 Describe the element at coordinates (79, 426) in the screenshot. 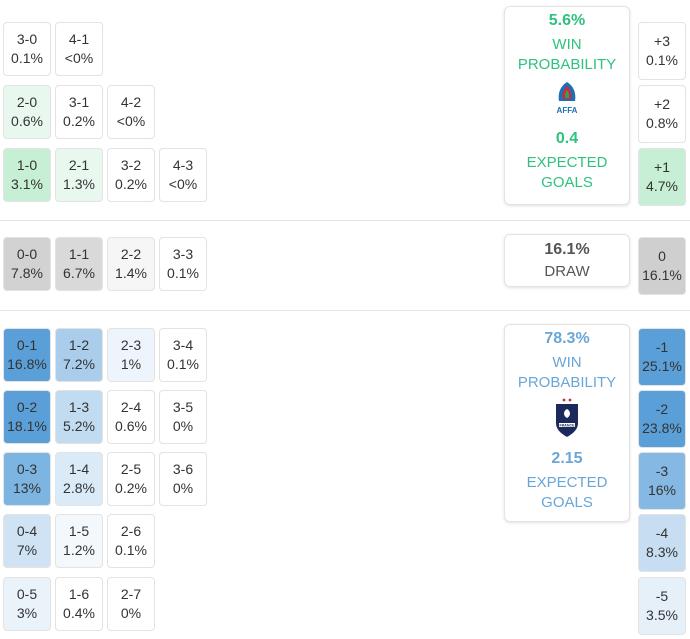

I see `scoreline-probability: 5.2%` at that location.